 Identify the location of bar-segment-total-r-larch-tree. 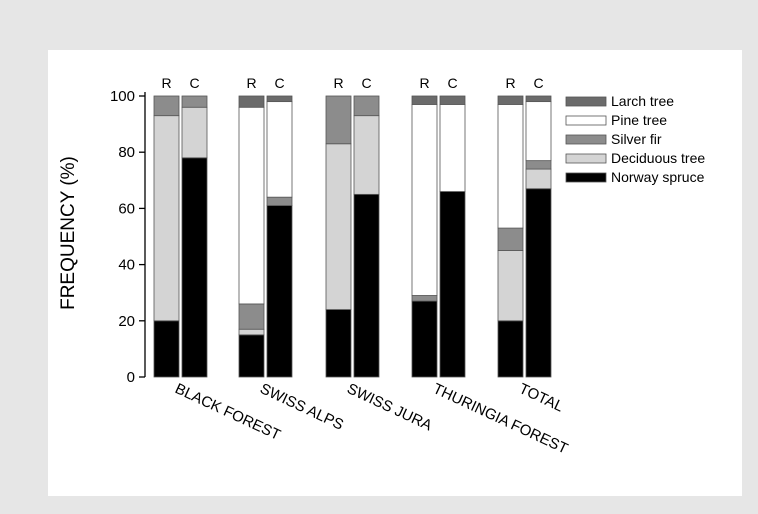
(510, 100).